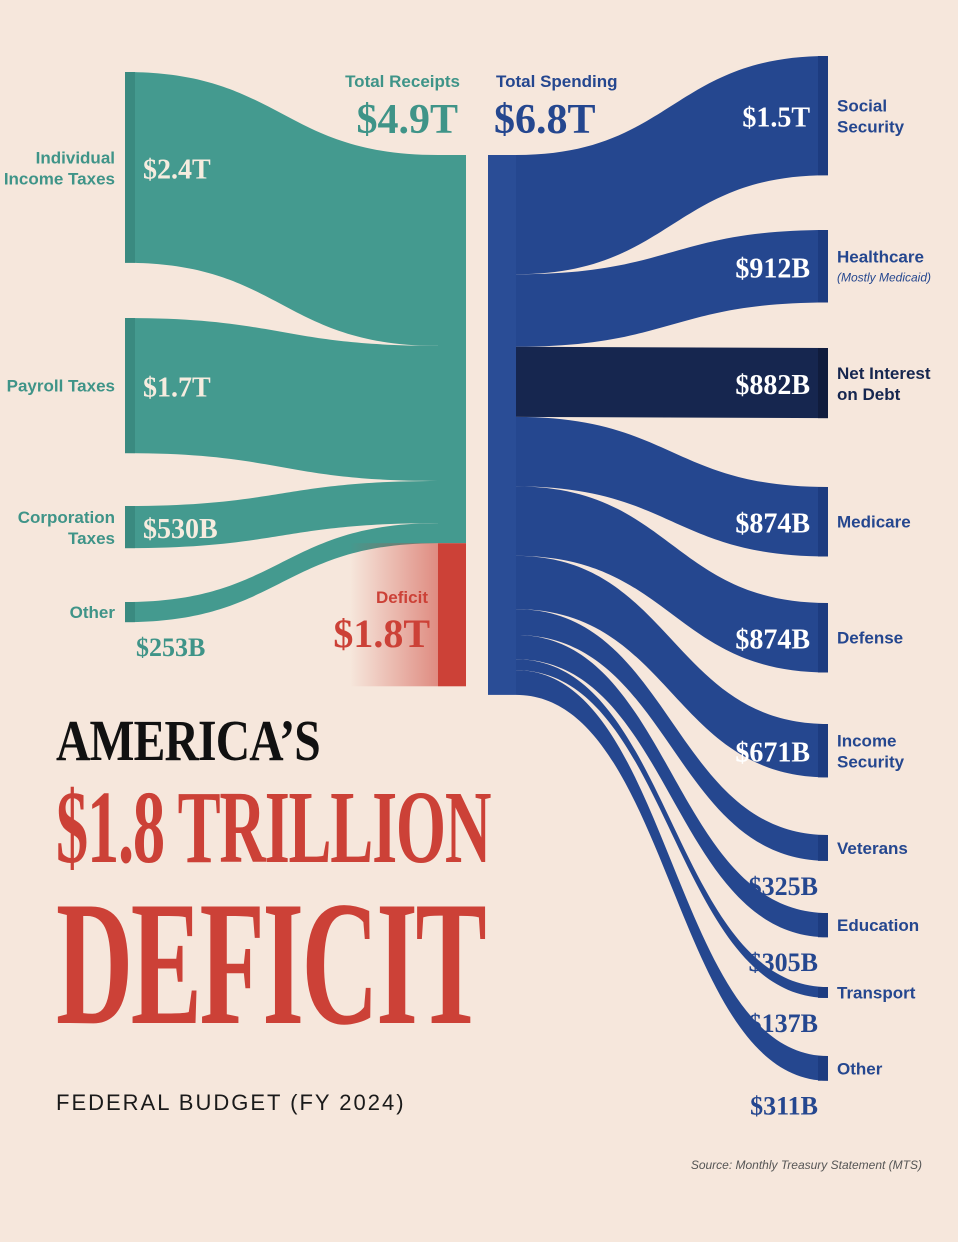  I want to click on receipt-bar-corporation-taxes, so click(130, 527).